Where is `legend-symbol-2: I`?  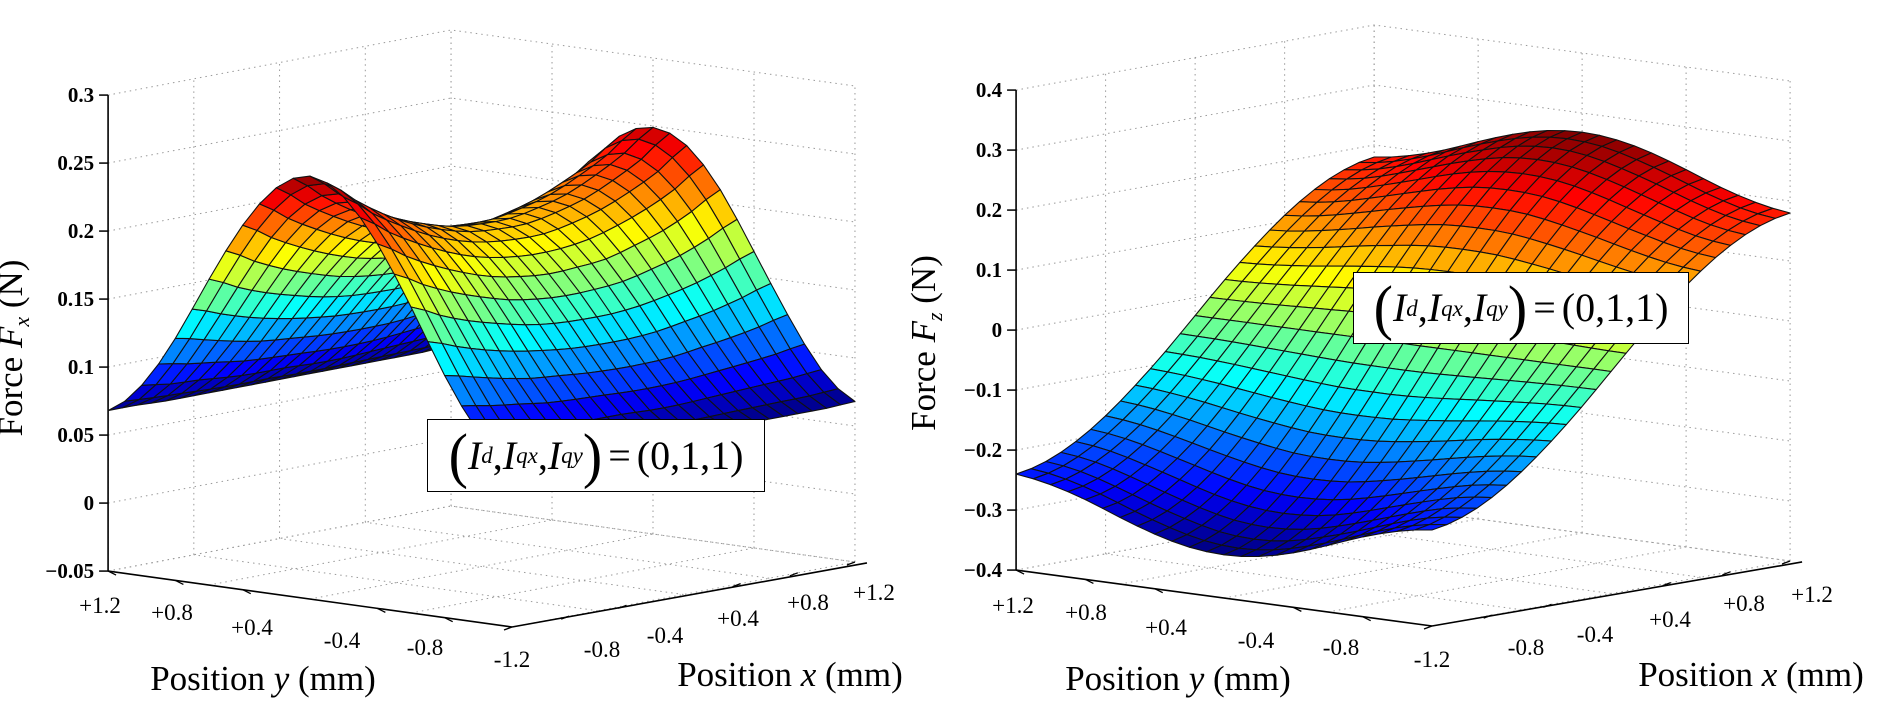
legend-symbol-2: I is located at coordinates (1434, 307).